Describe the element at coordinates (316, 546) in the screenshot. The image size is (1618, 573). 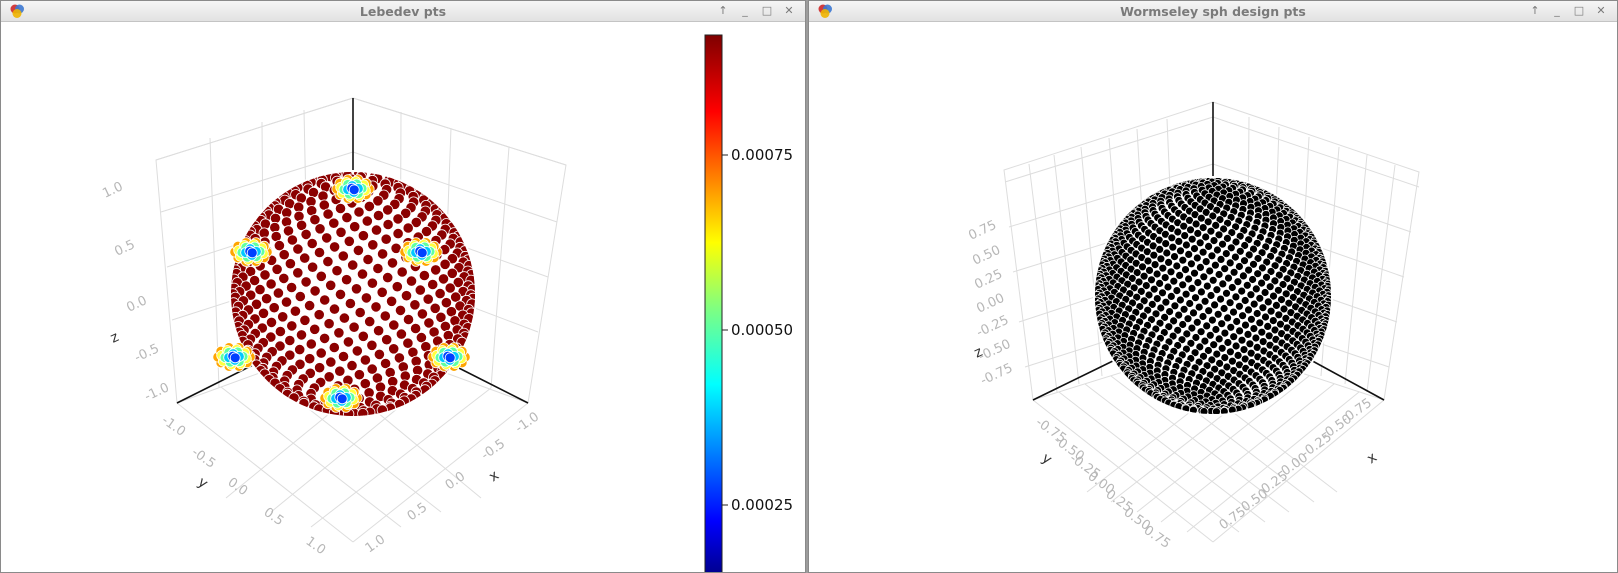
I see `y-tick: 1.0` at that location.